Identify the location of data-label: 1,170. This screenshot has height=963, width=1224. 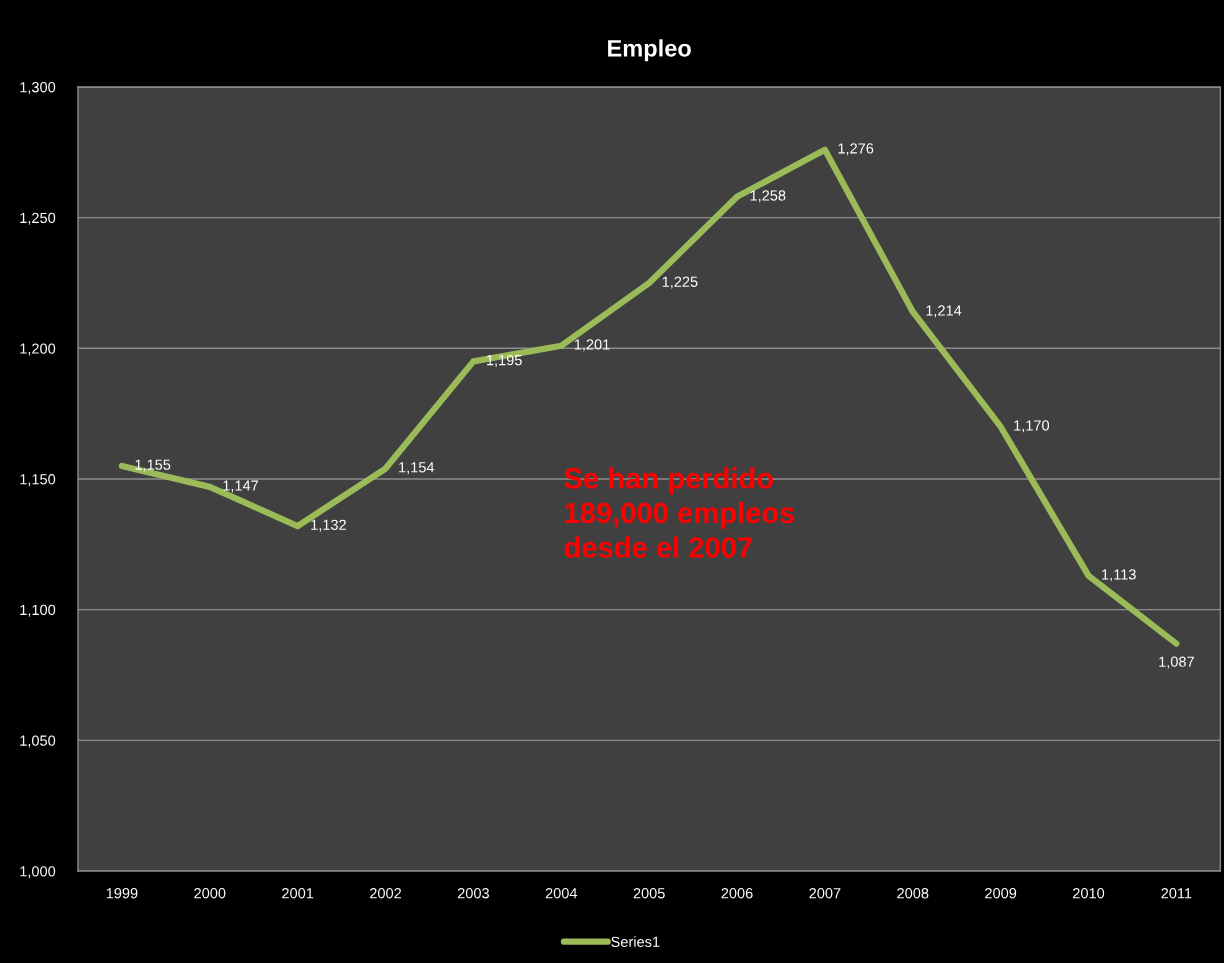
(1032, 426).